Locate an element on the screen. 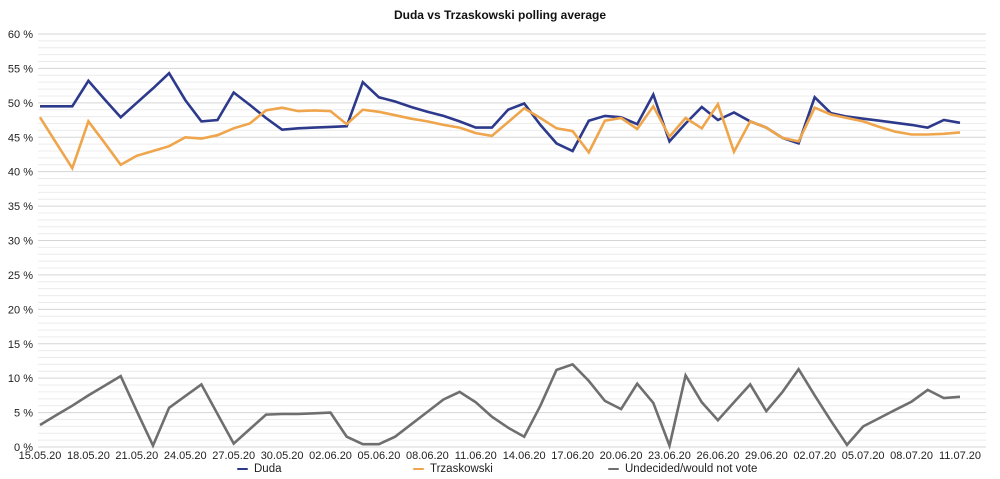 This screenshot has height=479, width=1000. y-tick-label: 0 % is located at coordinates (23, 448).